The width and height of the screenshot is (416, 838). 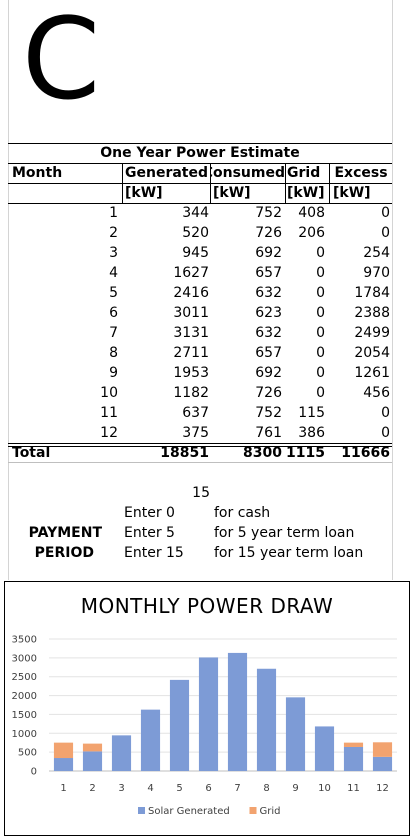 I want to click on cell-generated: 1953, so click(x=191, y=373).